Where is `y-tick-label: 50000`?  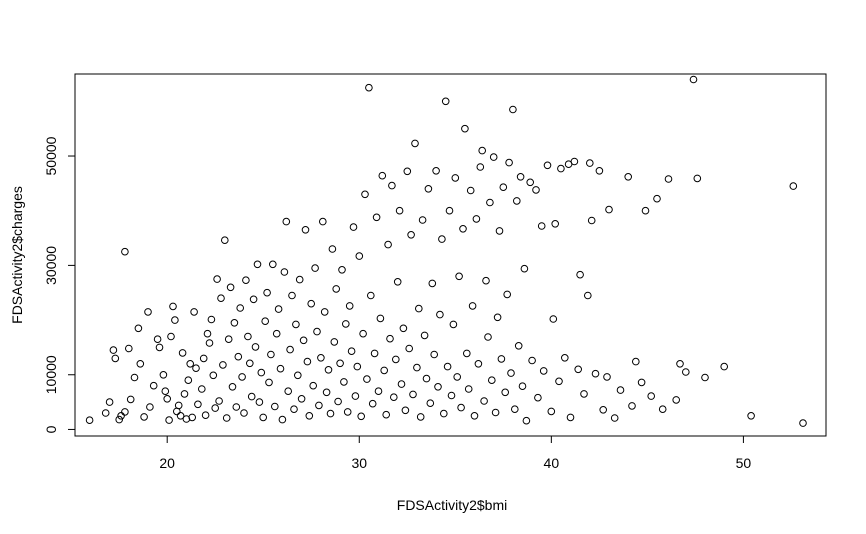
y-tick-label: 50000 is located at coordinates (51, 155).